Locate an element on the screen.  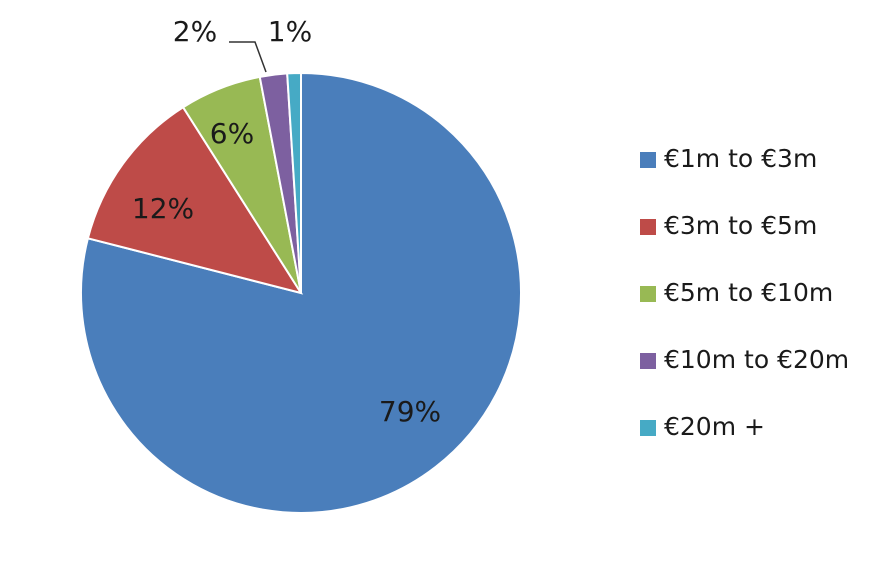
data-label: 1% is located at coordinates (290, 31).